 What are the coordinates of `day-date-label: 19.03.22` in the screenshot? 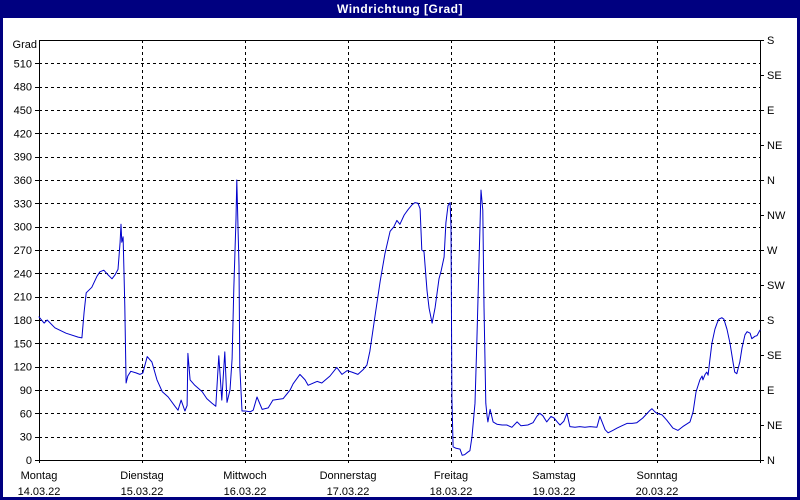 It's located at (554, 491).